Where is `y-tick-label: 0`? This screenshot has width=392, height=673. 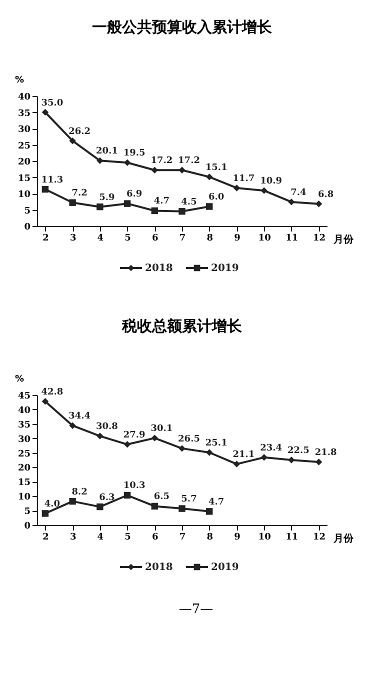 y-tick-label: 0 is located at coordinates (27, 527).